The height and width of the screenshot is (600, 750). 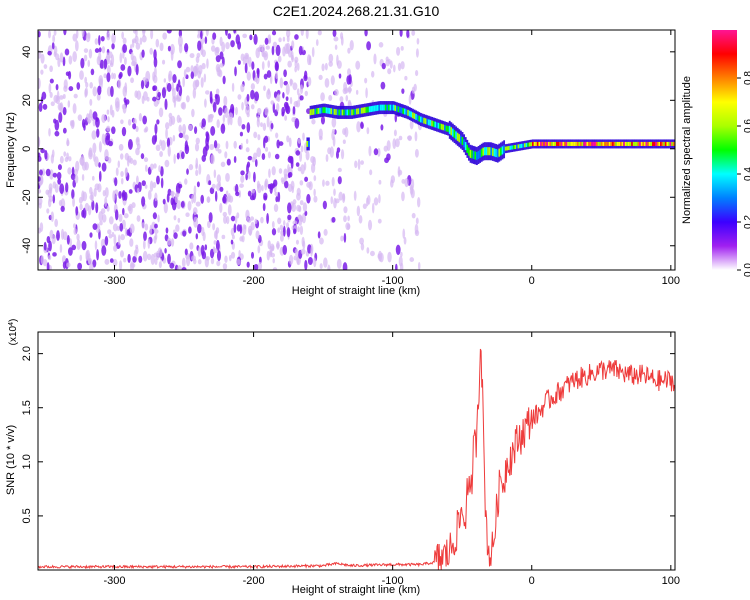 I want to click on snr-y-multiplier: (x104), so click(x=14, y=332).